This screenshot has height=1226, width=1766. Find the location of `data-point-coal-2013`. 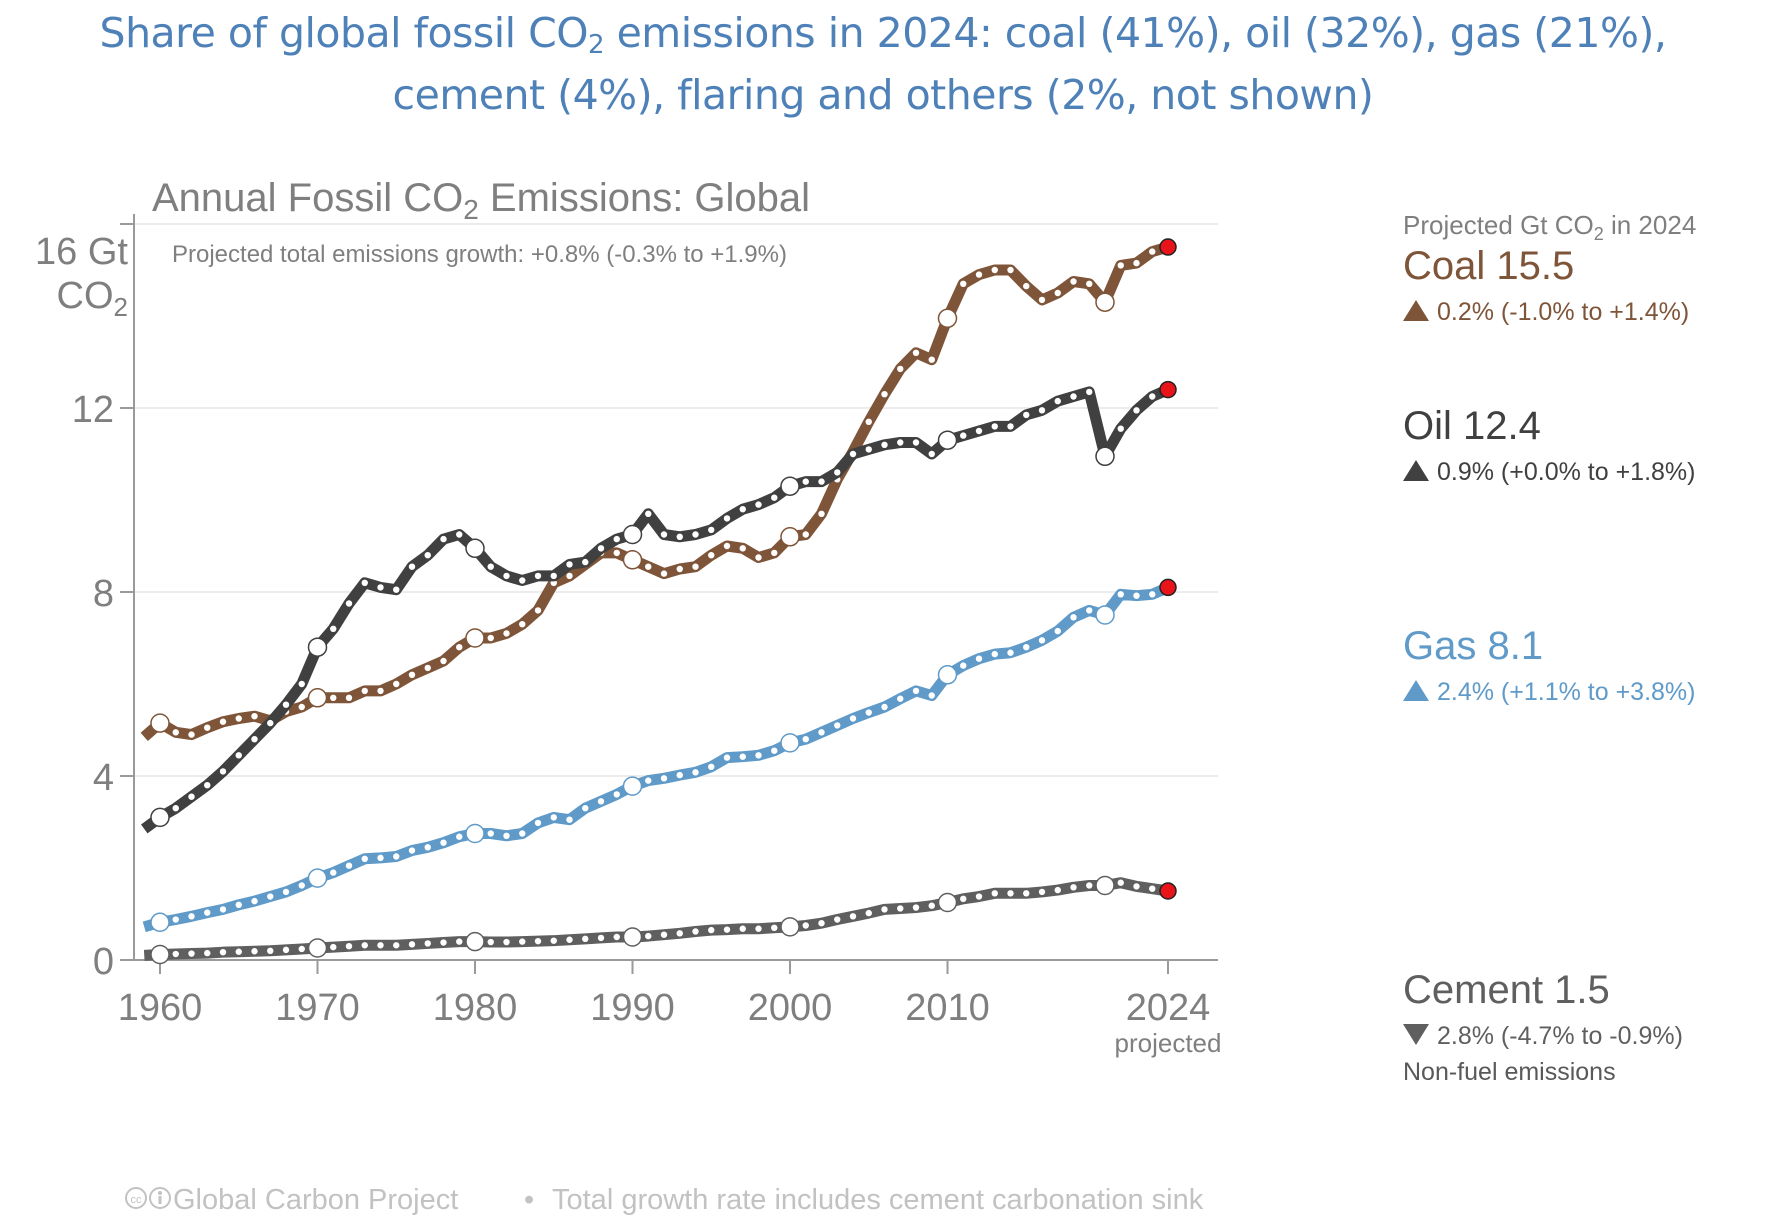

data-point-coal-2013 is located at coordinates (994, 270).